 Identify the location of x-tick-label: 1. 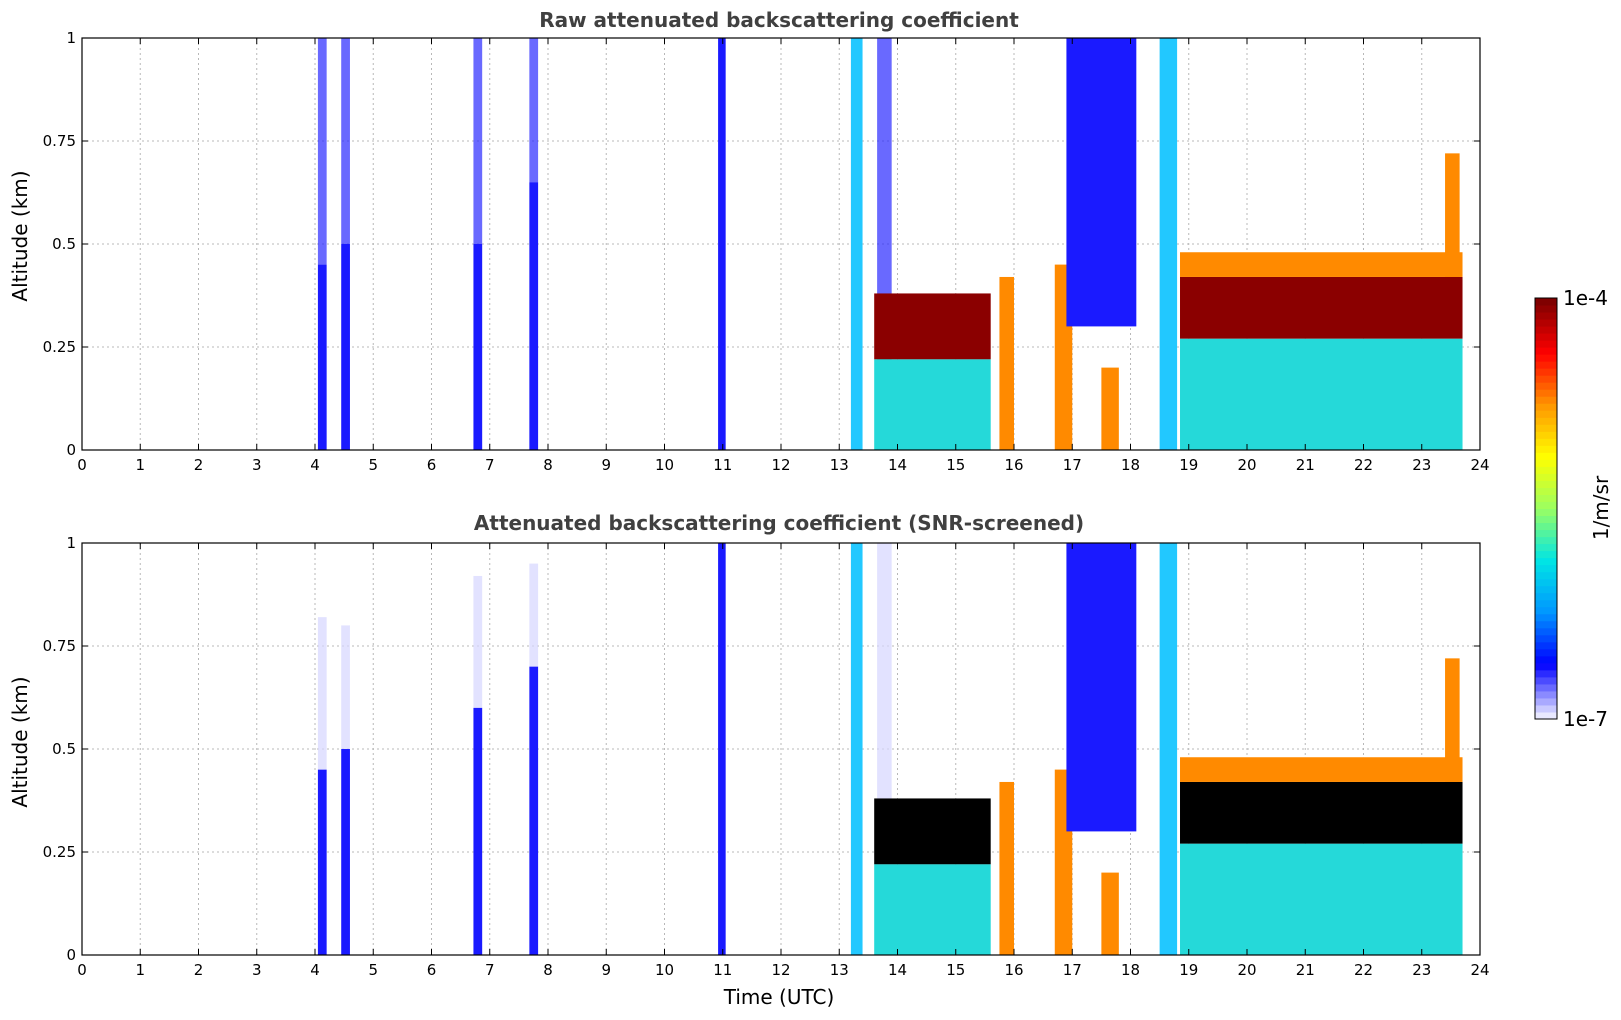
(140, 465).